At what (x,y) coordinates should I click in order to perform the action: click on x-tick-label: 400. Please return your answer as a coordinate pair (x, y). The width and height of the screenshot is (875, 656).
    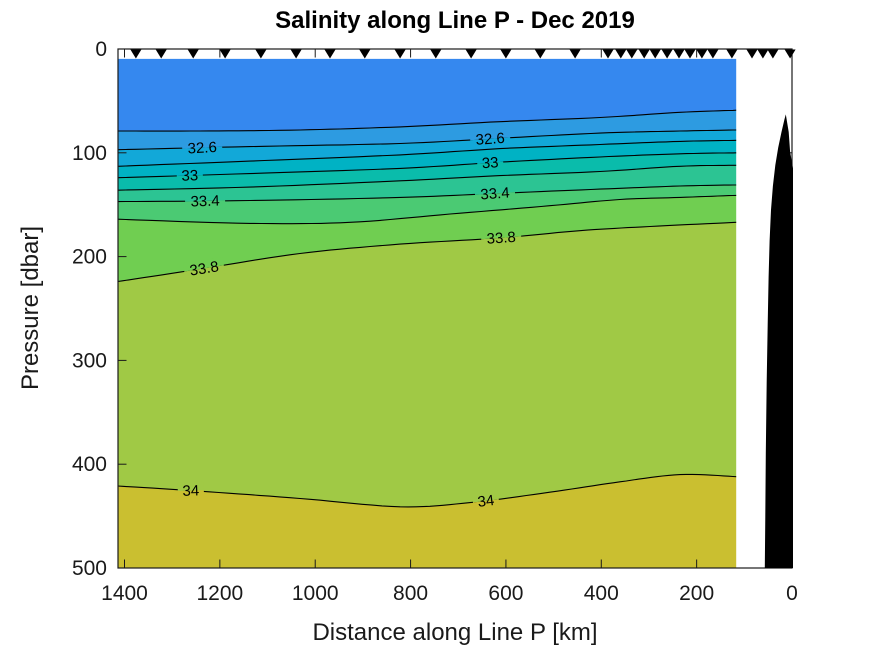
    Looking at the image, I should click on (601, 593).